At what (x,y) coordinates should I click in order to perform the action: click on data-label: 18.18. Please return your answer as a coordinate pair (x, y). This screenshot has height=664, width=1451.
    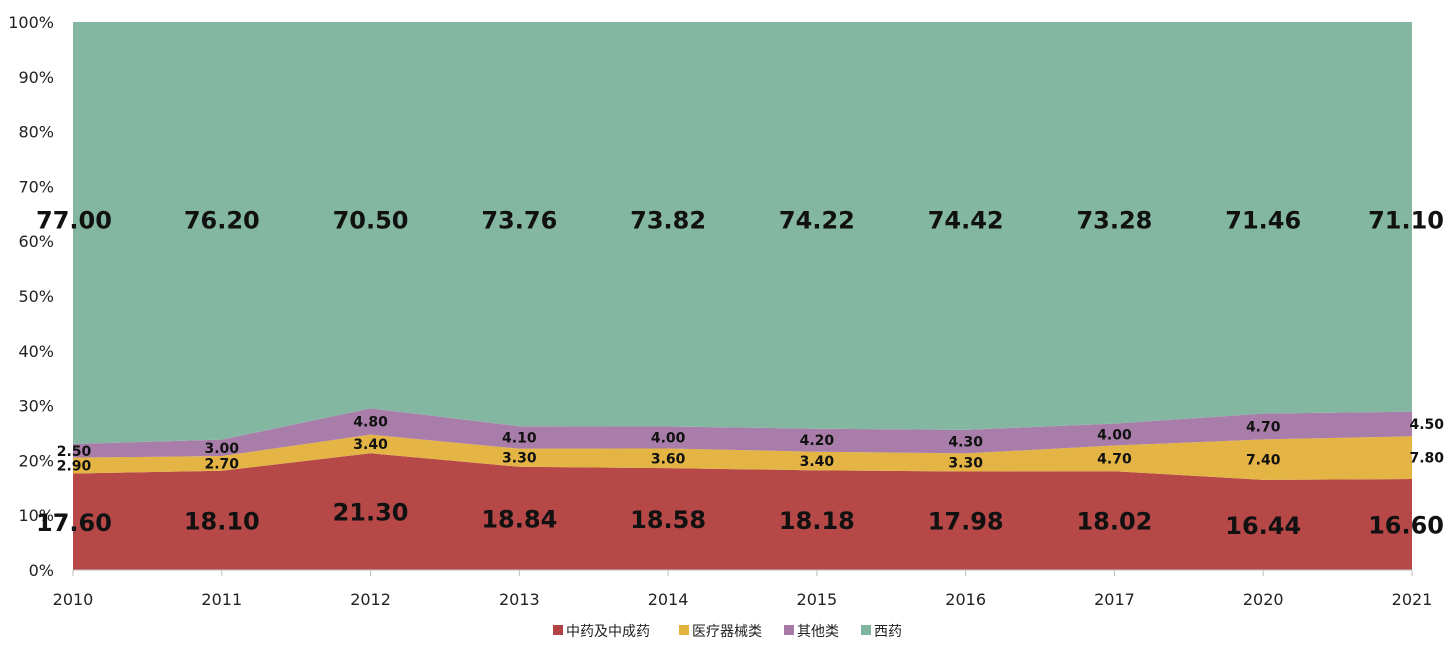
    Looking at the image, I should click on (817, 521).